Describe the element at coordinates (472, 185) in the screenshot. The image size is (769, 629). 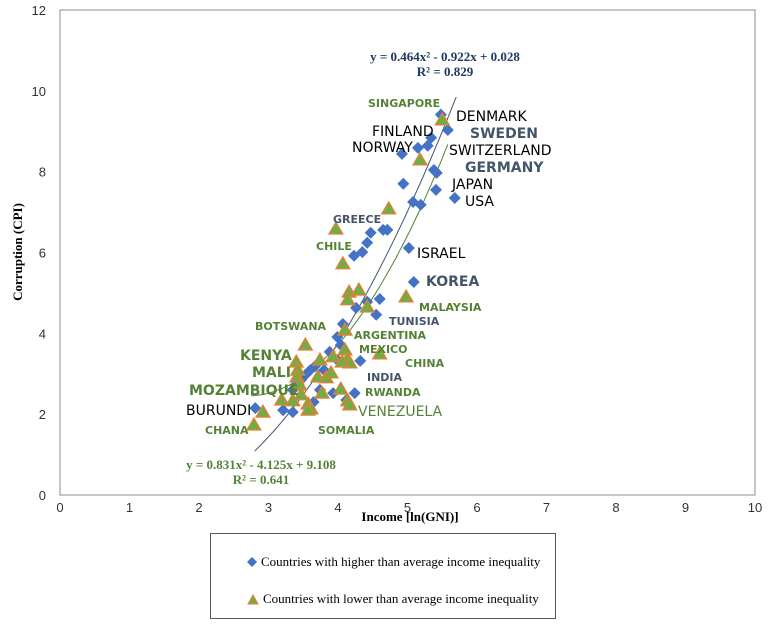
I see `country-label-japan: JAPAN` at that location.